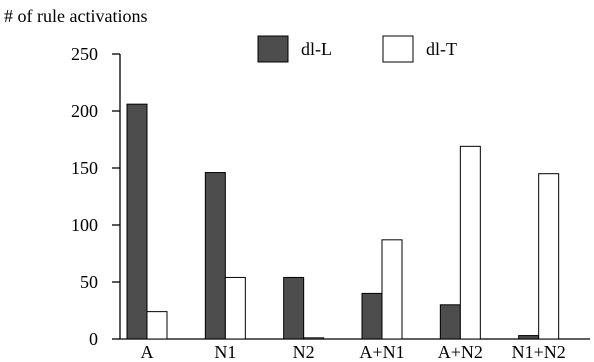 The height and width of the screenshot is (362, 594). What do you see at coordinates (539, 352) in the screenshot?
I see `x-tick-label: N1+N2` at bounding box center [539, 352].